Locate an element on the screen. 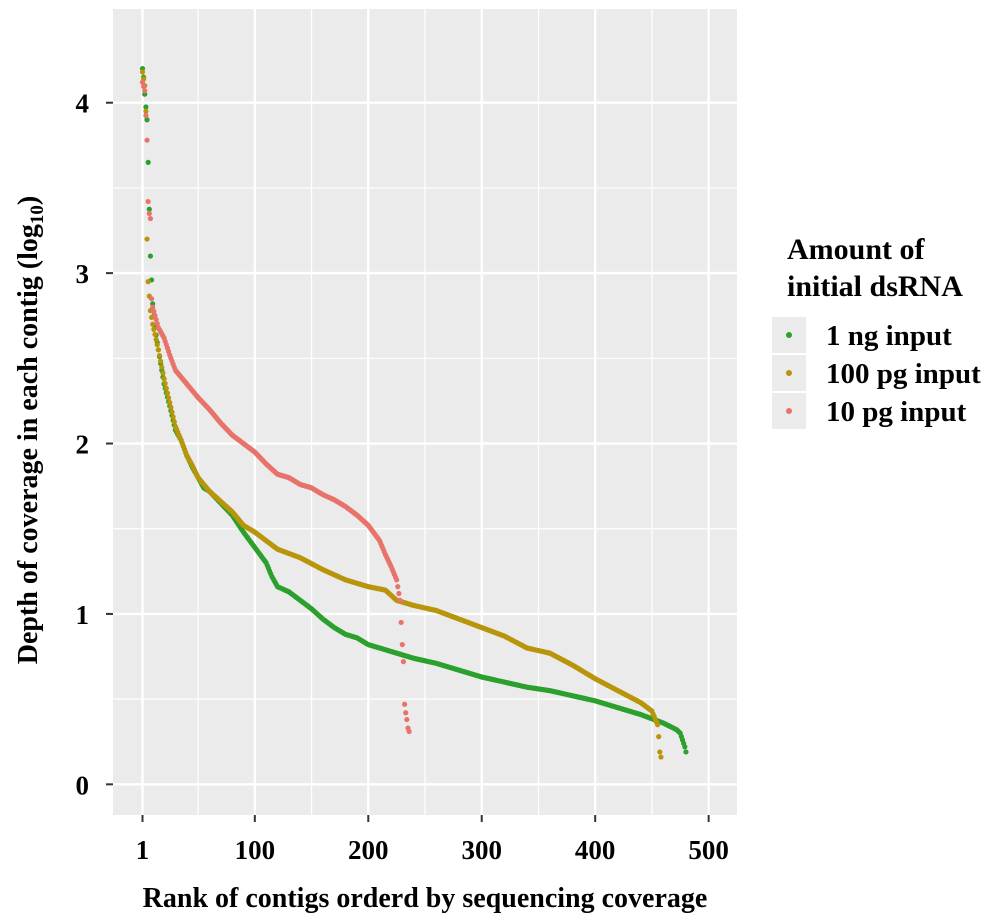 The width and height of the screenshot is (1003, 920). y-tick-label: 4 is located at coordinates (83, 104).